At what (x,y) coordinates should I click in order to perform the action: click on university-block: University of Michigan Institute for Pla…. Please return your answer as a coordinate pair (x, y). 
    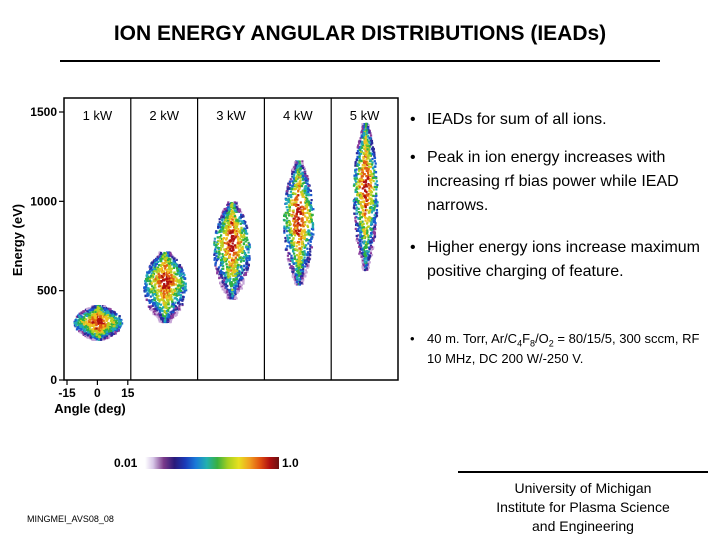
    Looking at the image, I should click on (583, 507).